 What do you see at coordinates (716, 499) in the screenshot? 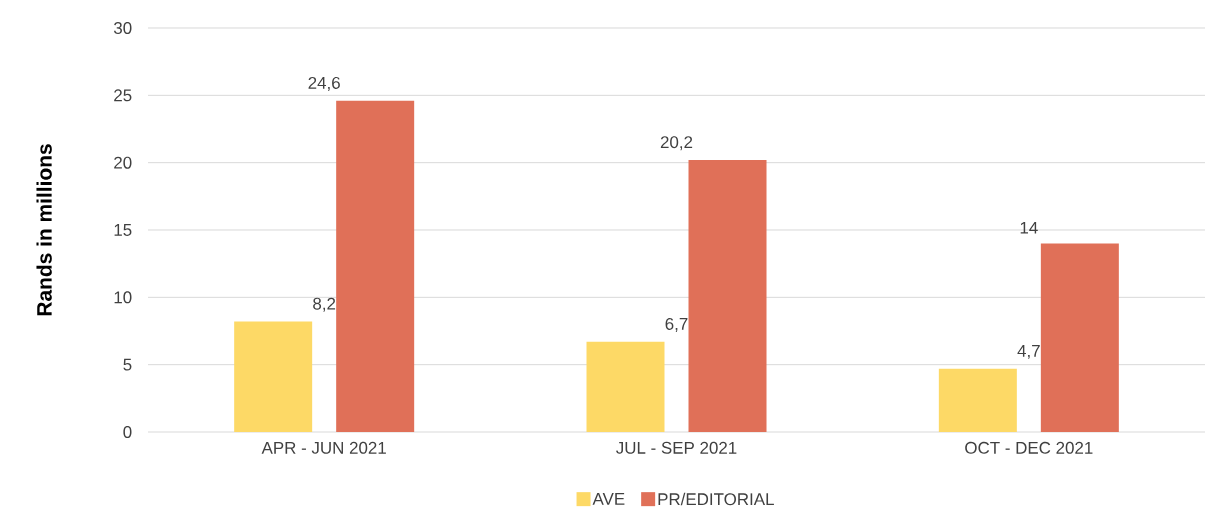
I see `legend-label: PR/EDITORIAL` at bounding box center [716, 499].